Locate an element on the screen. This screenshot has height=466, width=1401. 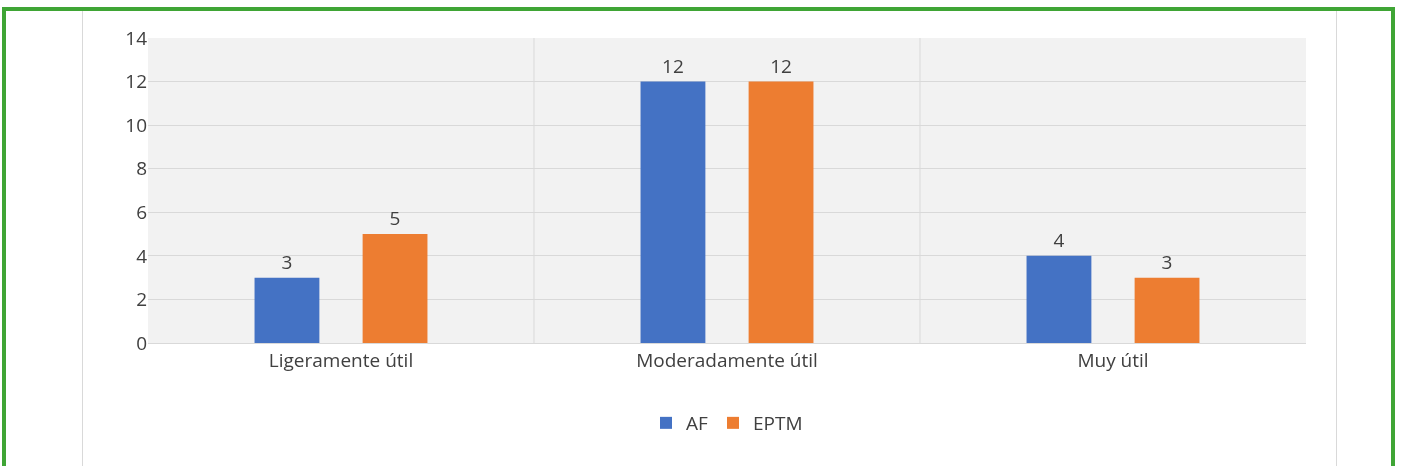
y-tick-label: 4 is located at coordinates (142, 255).